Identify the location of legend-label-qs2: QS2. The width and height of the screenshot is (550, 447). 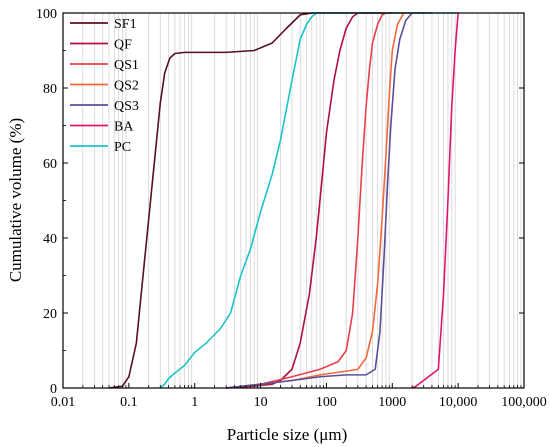
(126, 86).